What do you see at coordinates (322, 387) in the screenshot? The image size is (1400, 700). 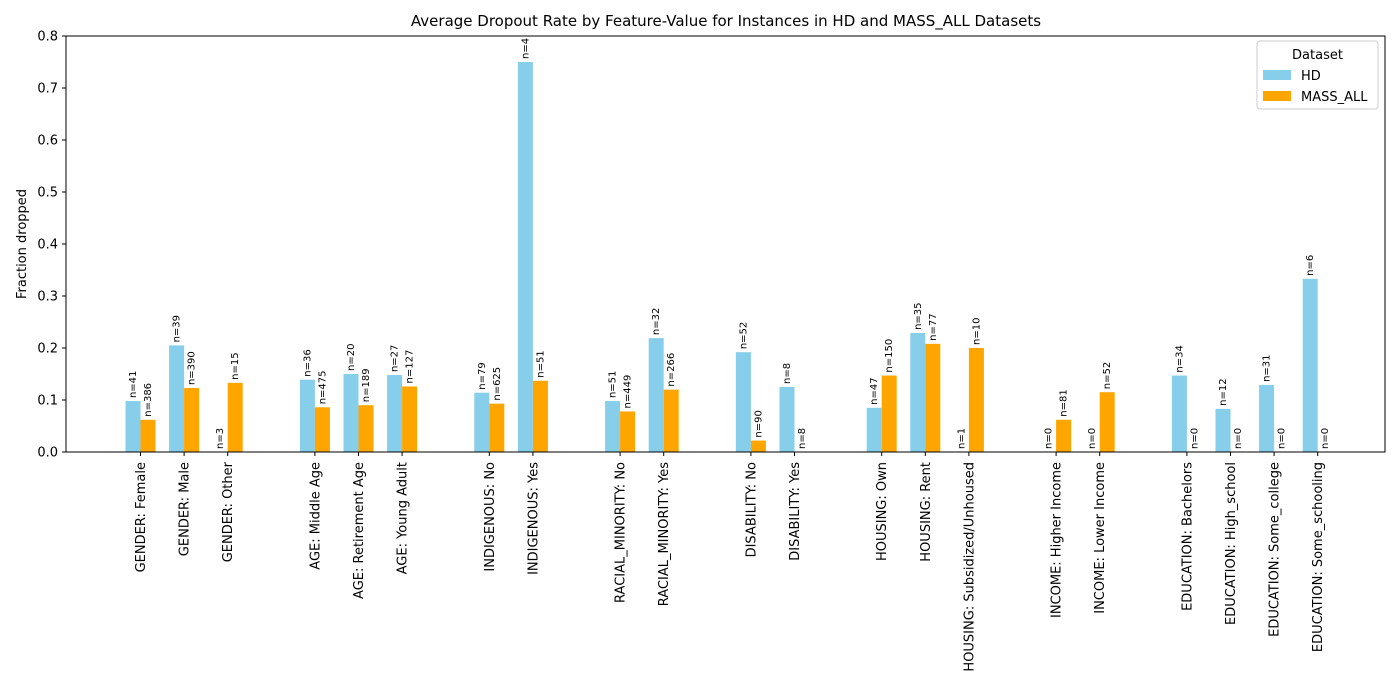 I see `bar-count-label: n=475` at bounding box center [322, 387].